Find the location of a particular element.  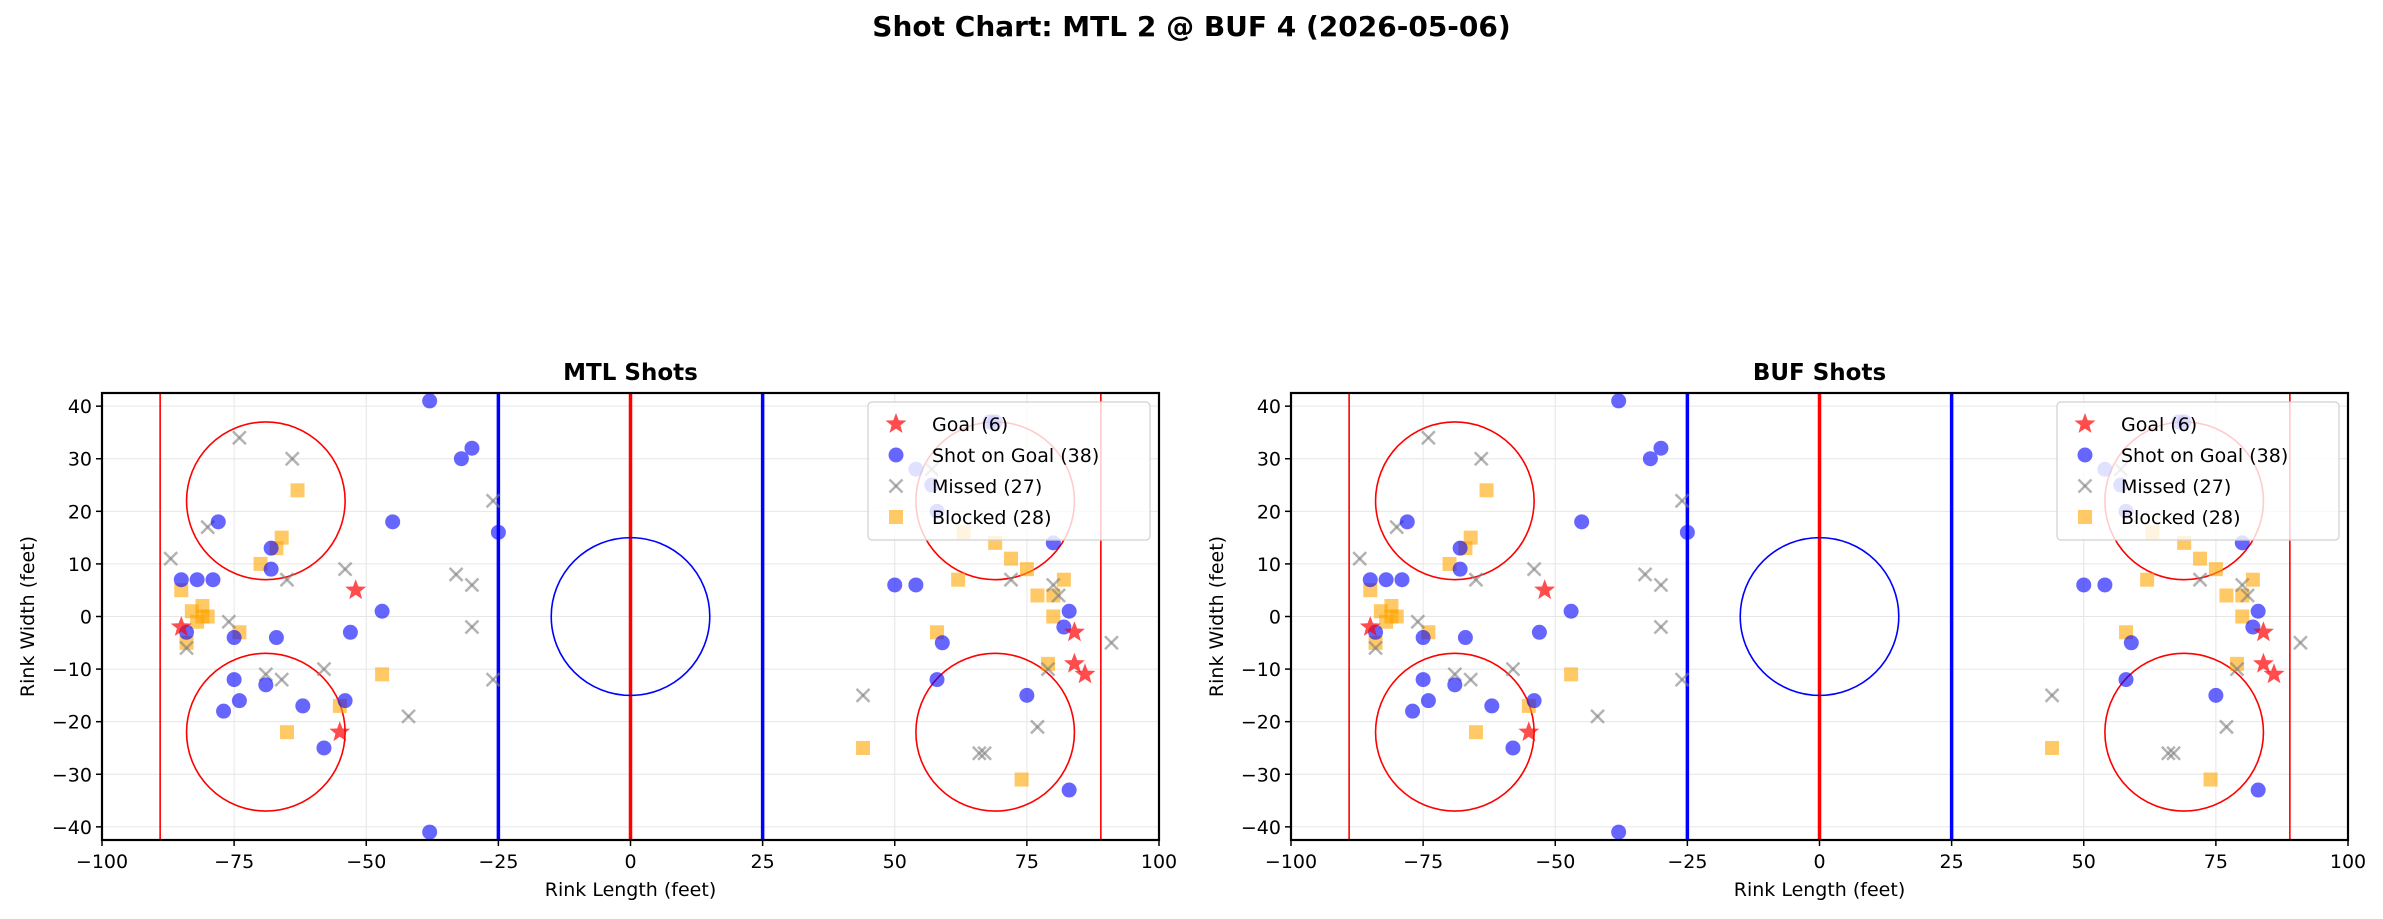

legend-label: Missed (27) is located at coordinates (2176, 487).